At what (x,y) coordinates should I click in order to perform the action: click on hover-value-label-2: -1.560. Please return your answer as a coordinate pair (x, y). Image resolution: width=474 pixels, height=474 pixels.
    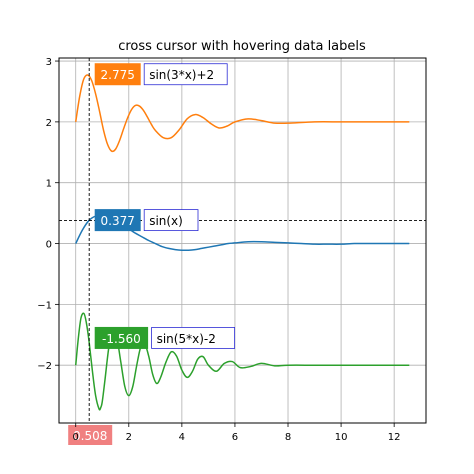
    Looking at the image, I should click on (121, 339).